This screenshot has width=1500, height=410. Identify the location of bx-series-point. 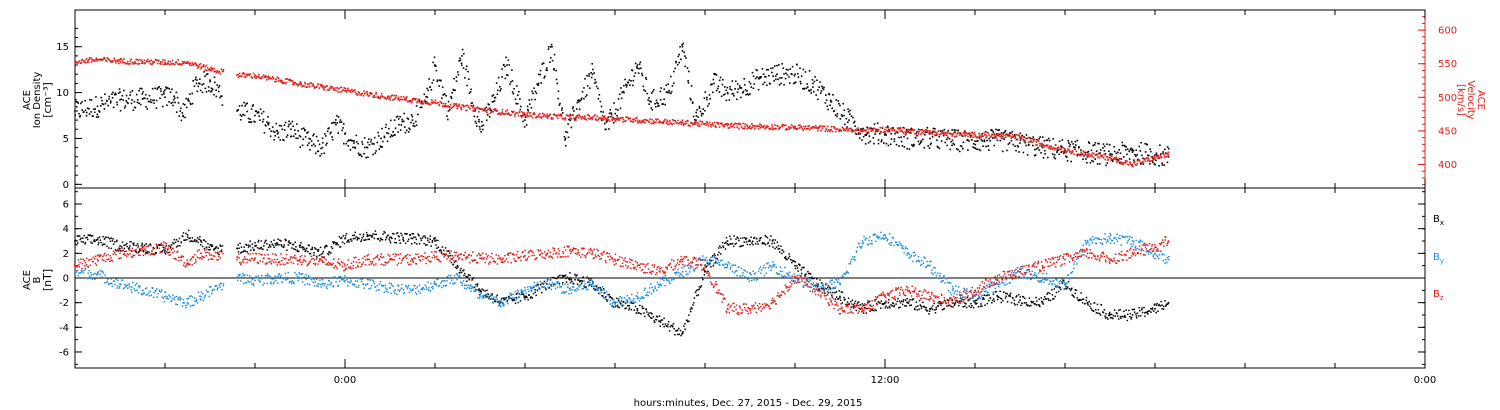
(367, 235).